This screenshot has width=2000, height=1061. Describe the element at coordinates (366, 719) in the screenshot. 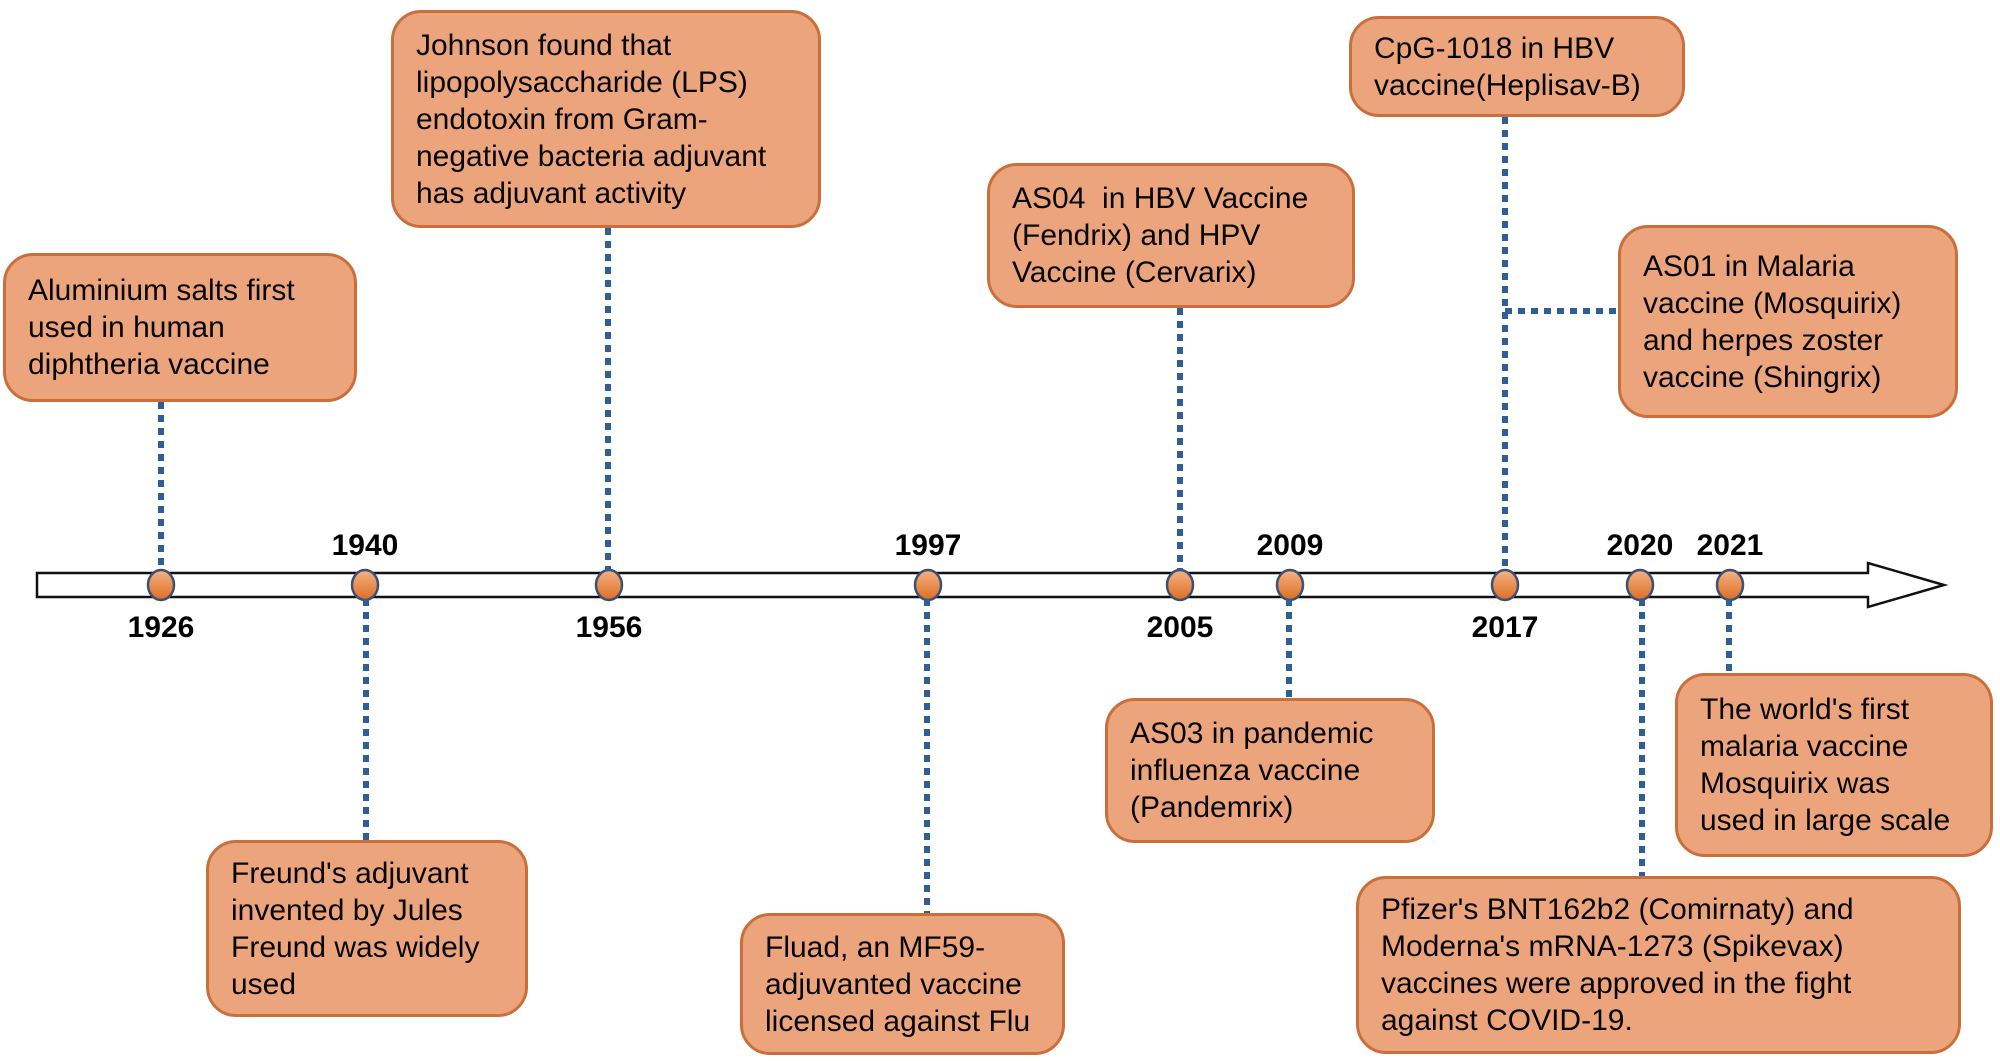

I see `connector-1940` at that location.